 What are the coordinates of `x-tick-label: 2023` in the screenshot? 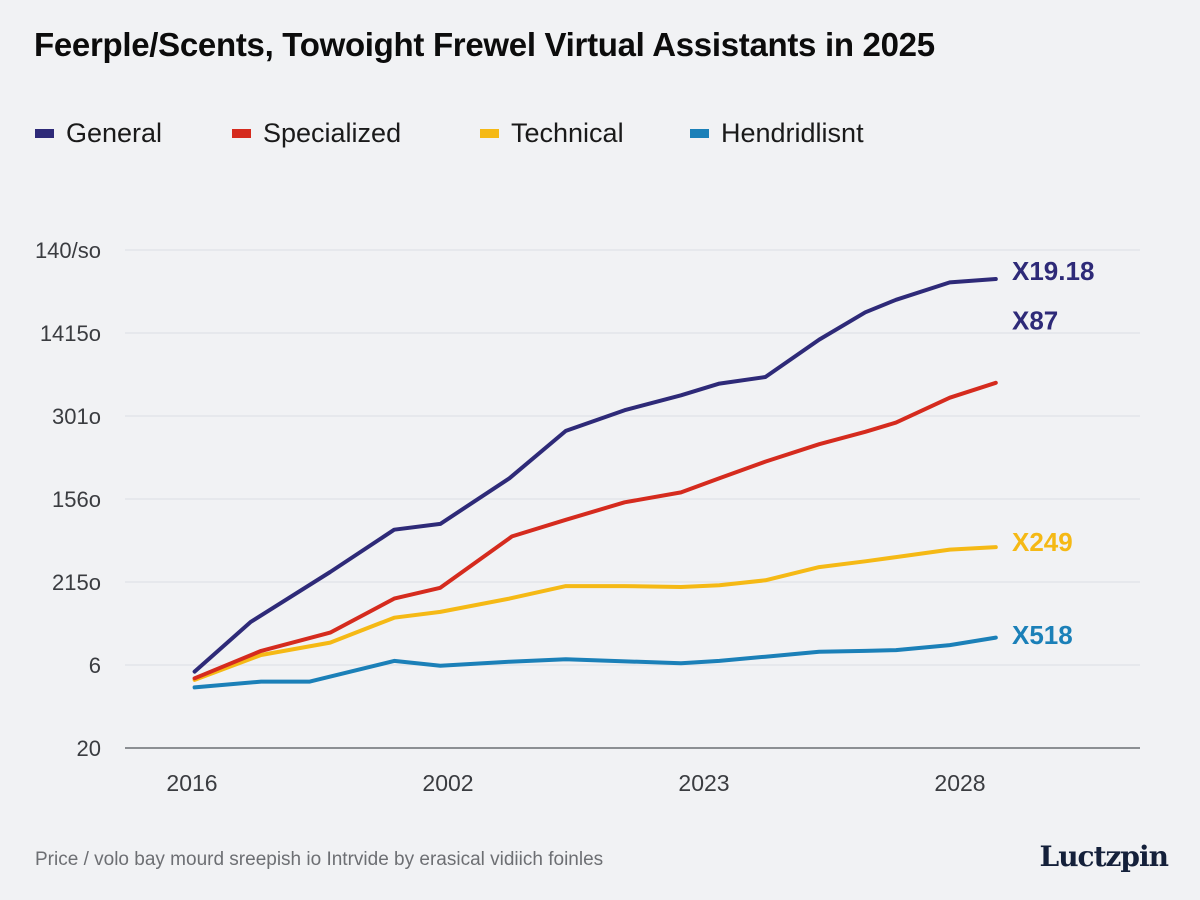 It's located at (703, 783).